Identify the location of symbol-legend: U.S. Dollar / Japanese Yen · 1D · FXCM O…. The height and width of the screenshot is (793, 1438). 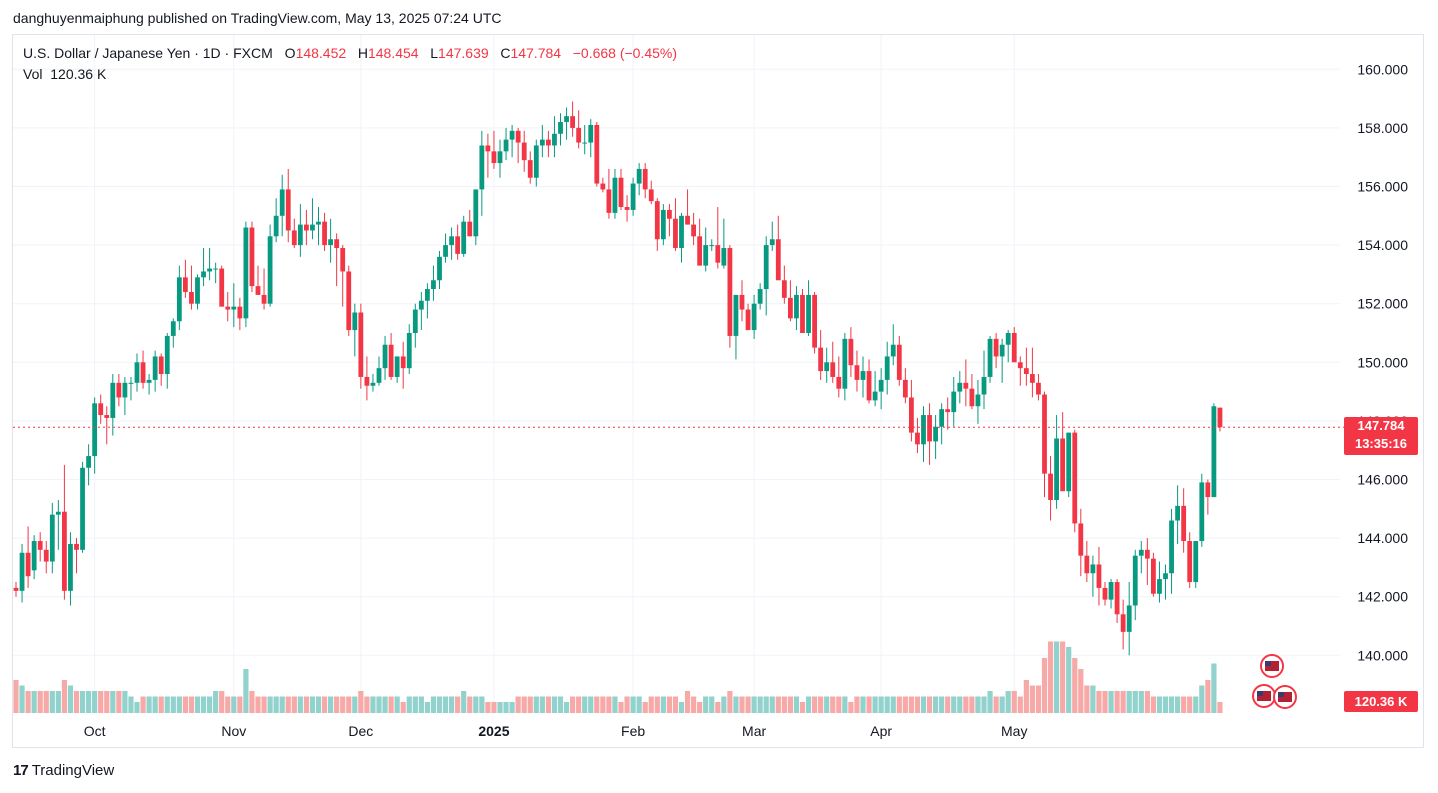
(350, 53).